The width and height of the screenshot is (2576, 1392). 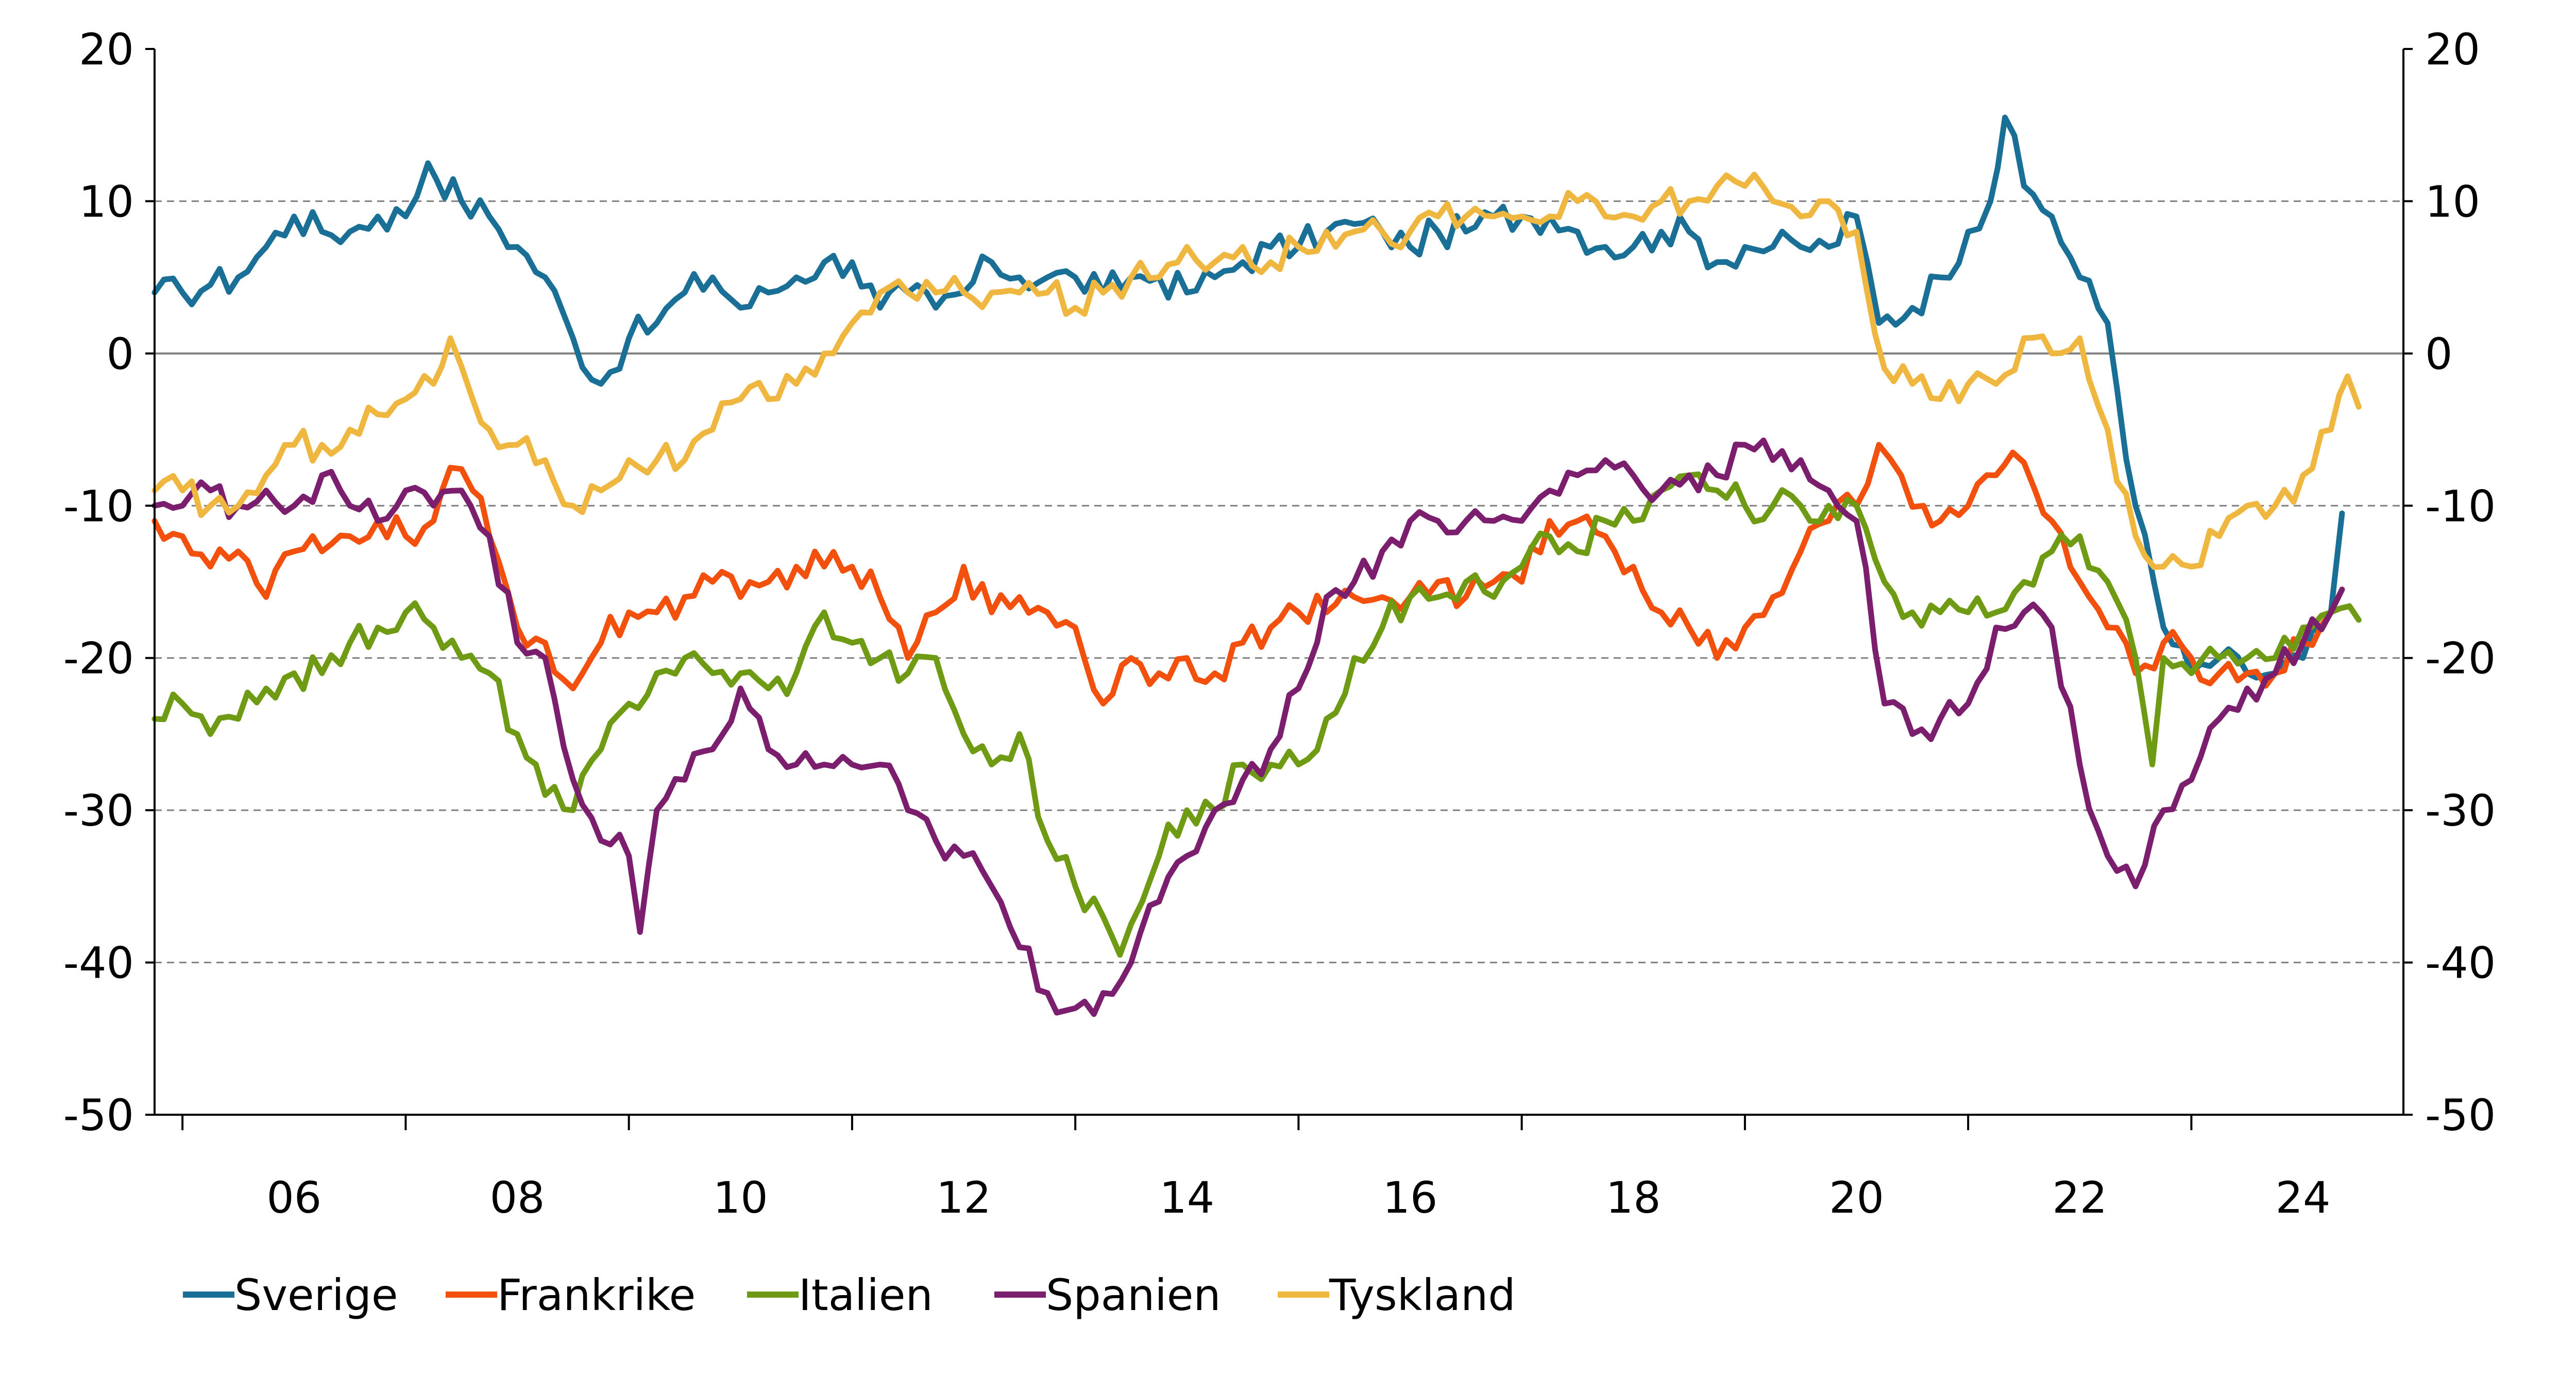 What do you see at coordinates (2452, 49) in the screenshot?
I see `y-tick-label-right: 20` at bounding box center [2452, 49].